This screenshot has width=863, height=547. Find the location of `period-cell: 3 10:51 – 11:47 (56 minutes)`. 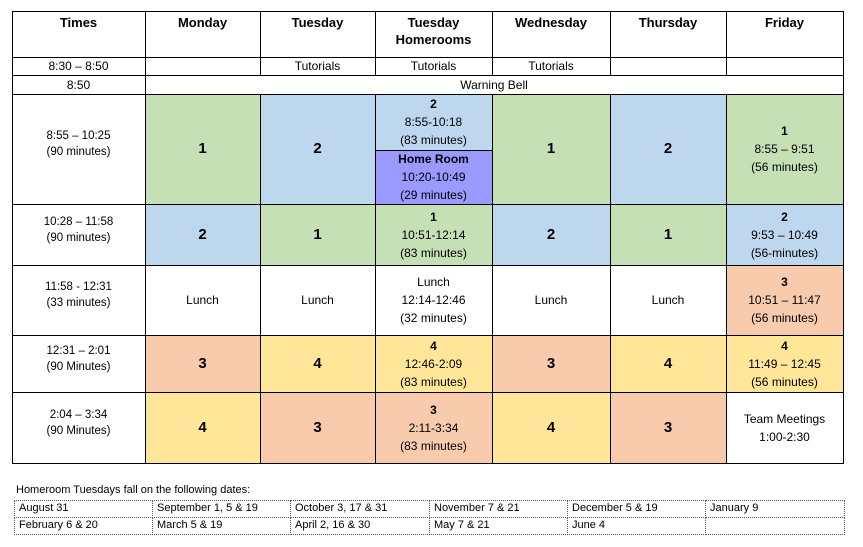

period-cell: 3 10:51 – 11:47 (56 minutes) is located at coordinates (784, 300).